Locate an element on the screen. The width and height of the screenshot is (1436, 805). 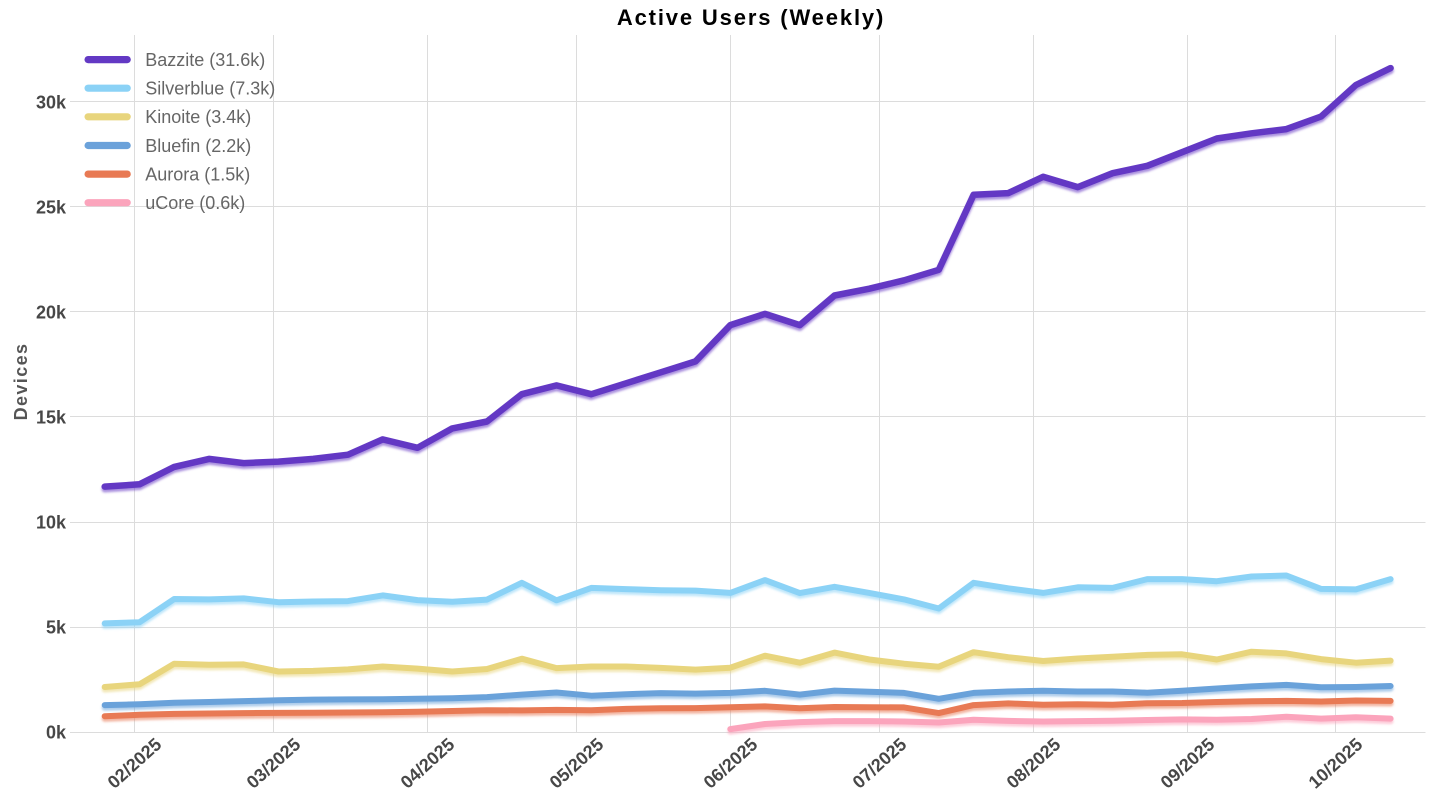
svg-text: 5k is located at coordinates (56, 628).